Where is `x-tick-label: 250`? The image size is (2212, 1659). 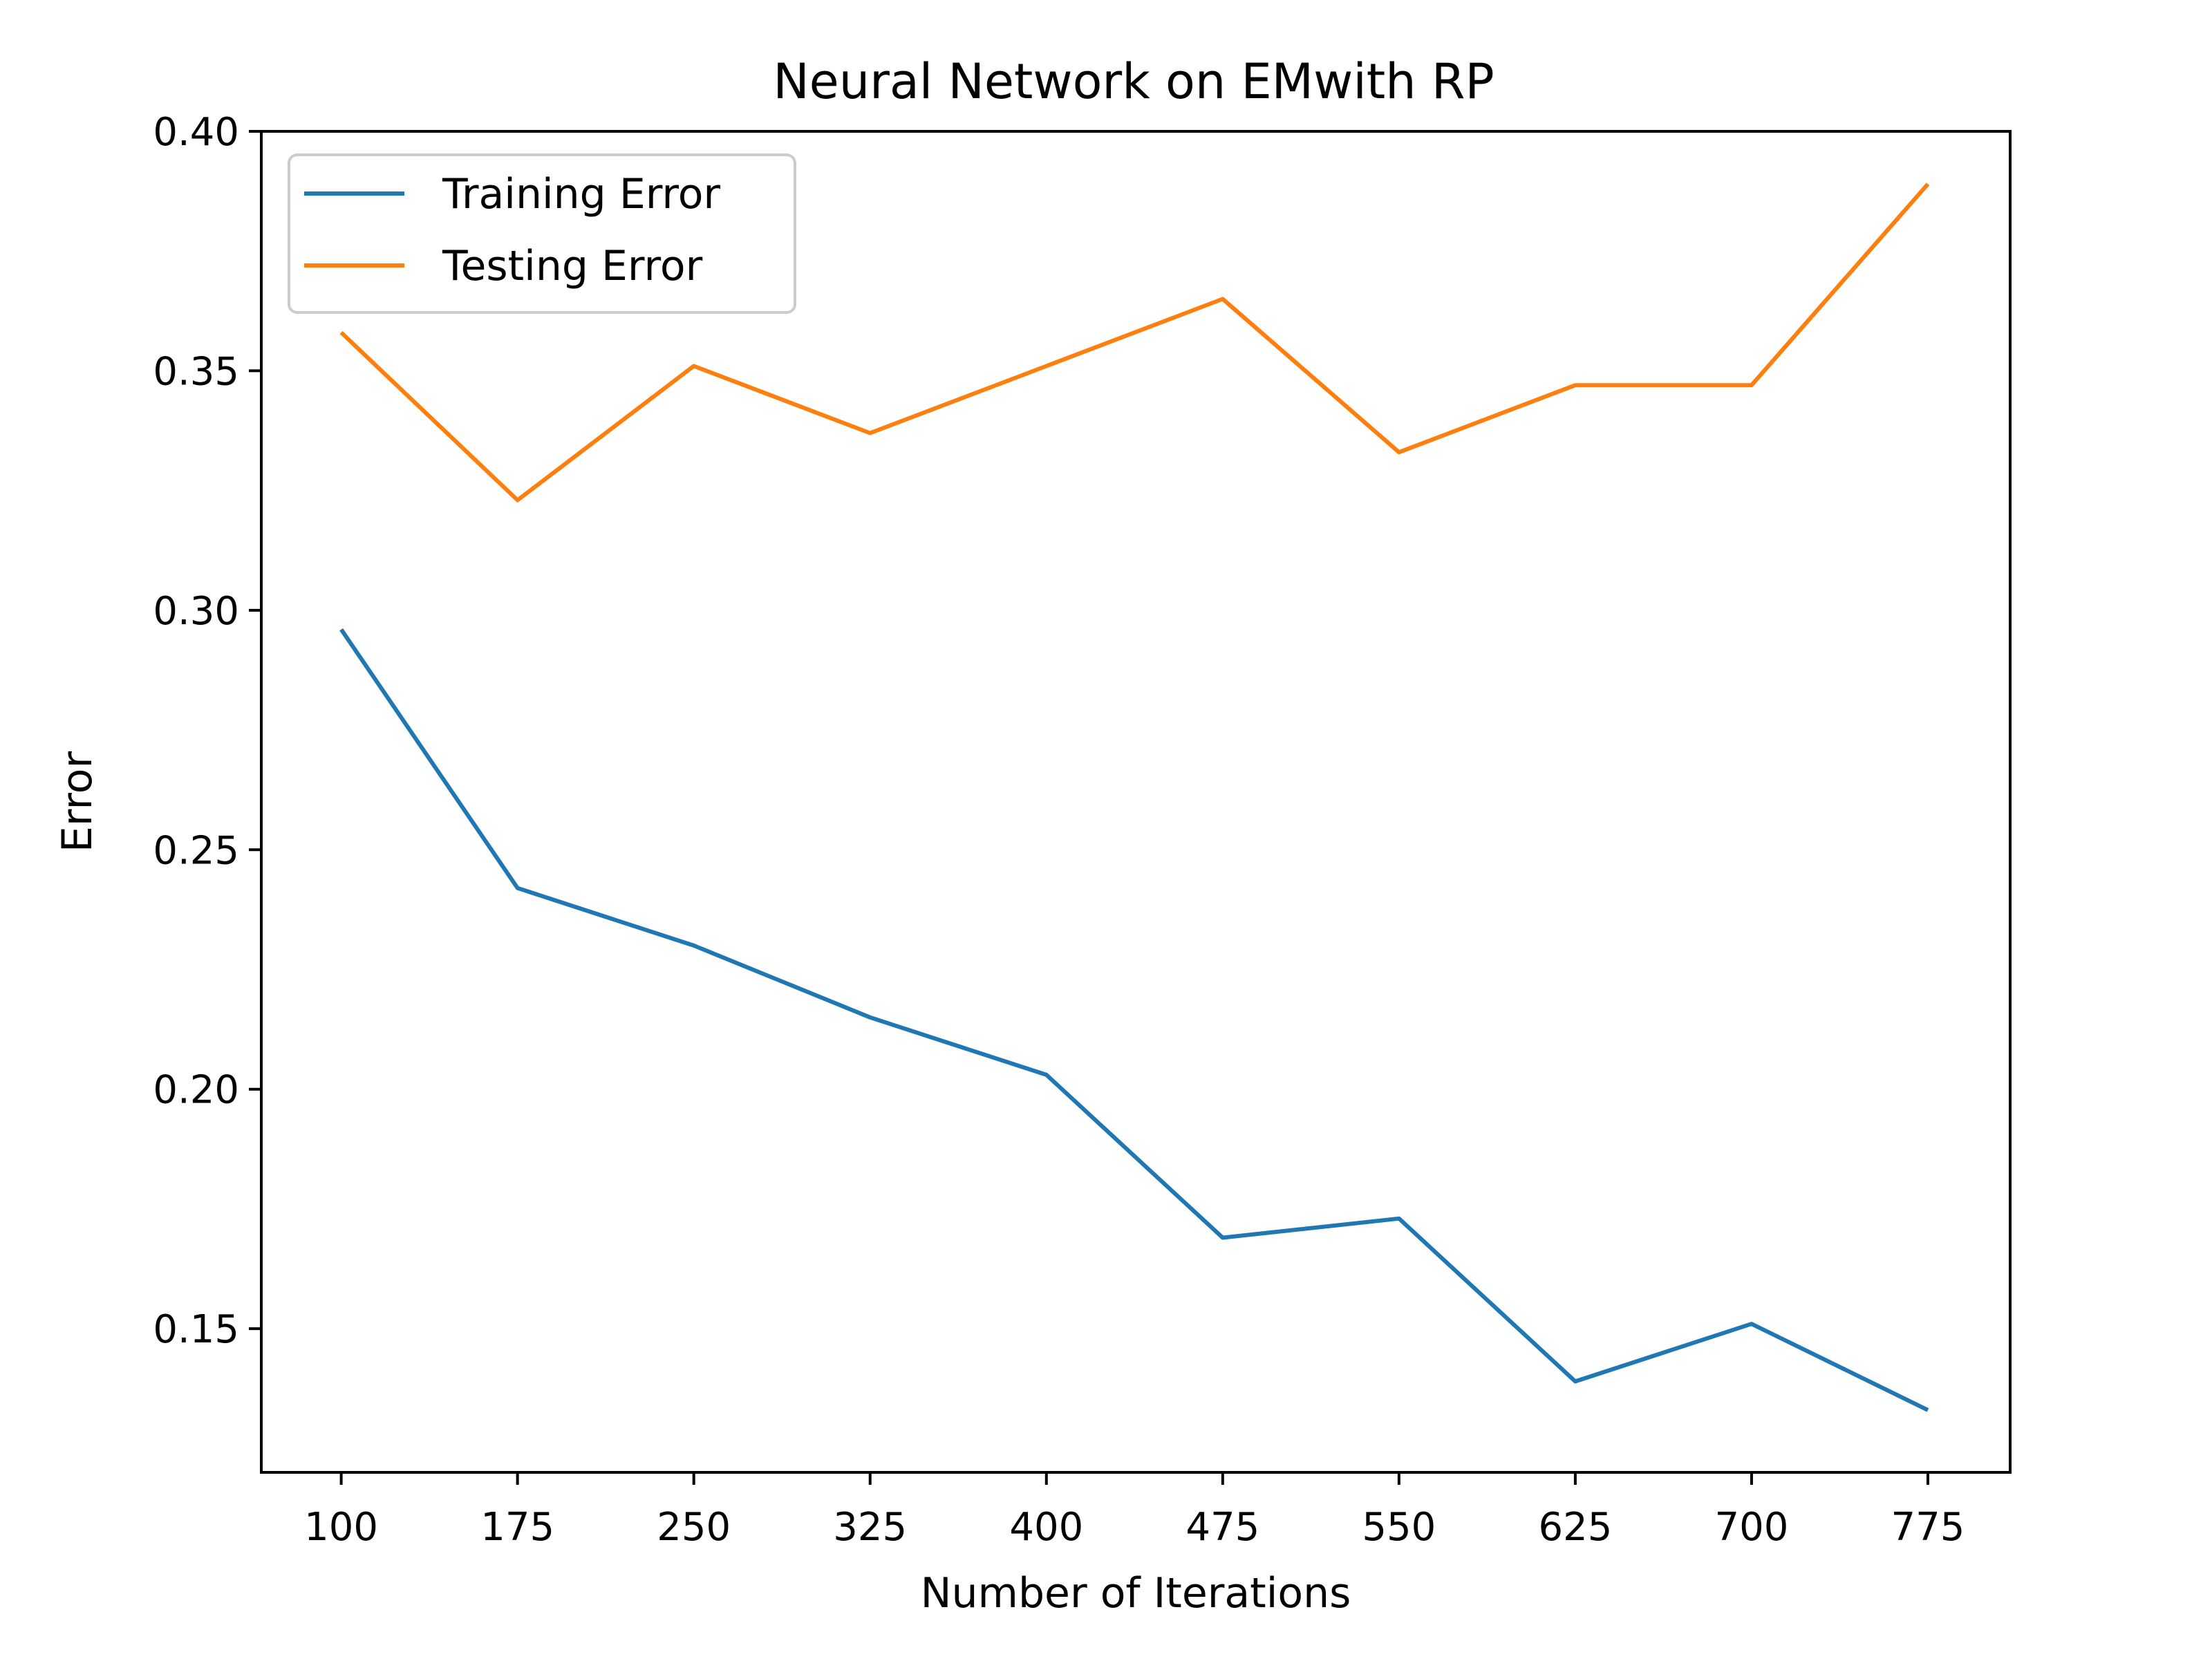
x-tick-label: 250 is located at coordinates (694, 1527).